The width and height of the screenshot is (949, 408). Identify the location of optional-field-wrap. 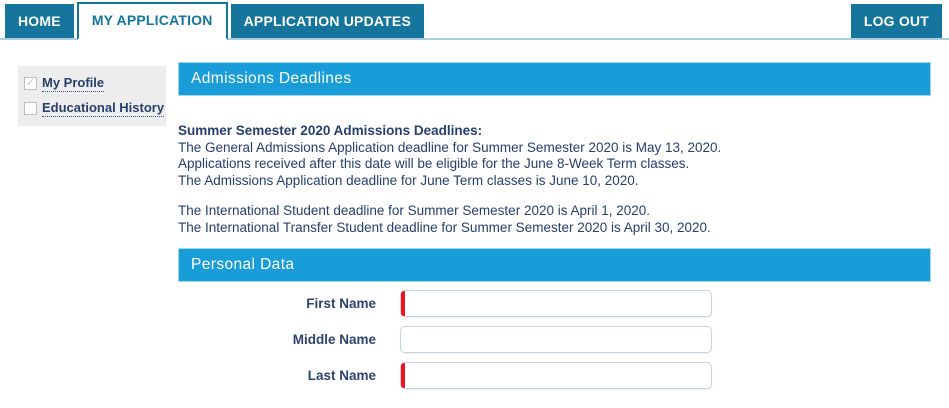
(556, 339).